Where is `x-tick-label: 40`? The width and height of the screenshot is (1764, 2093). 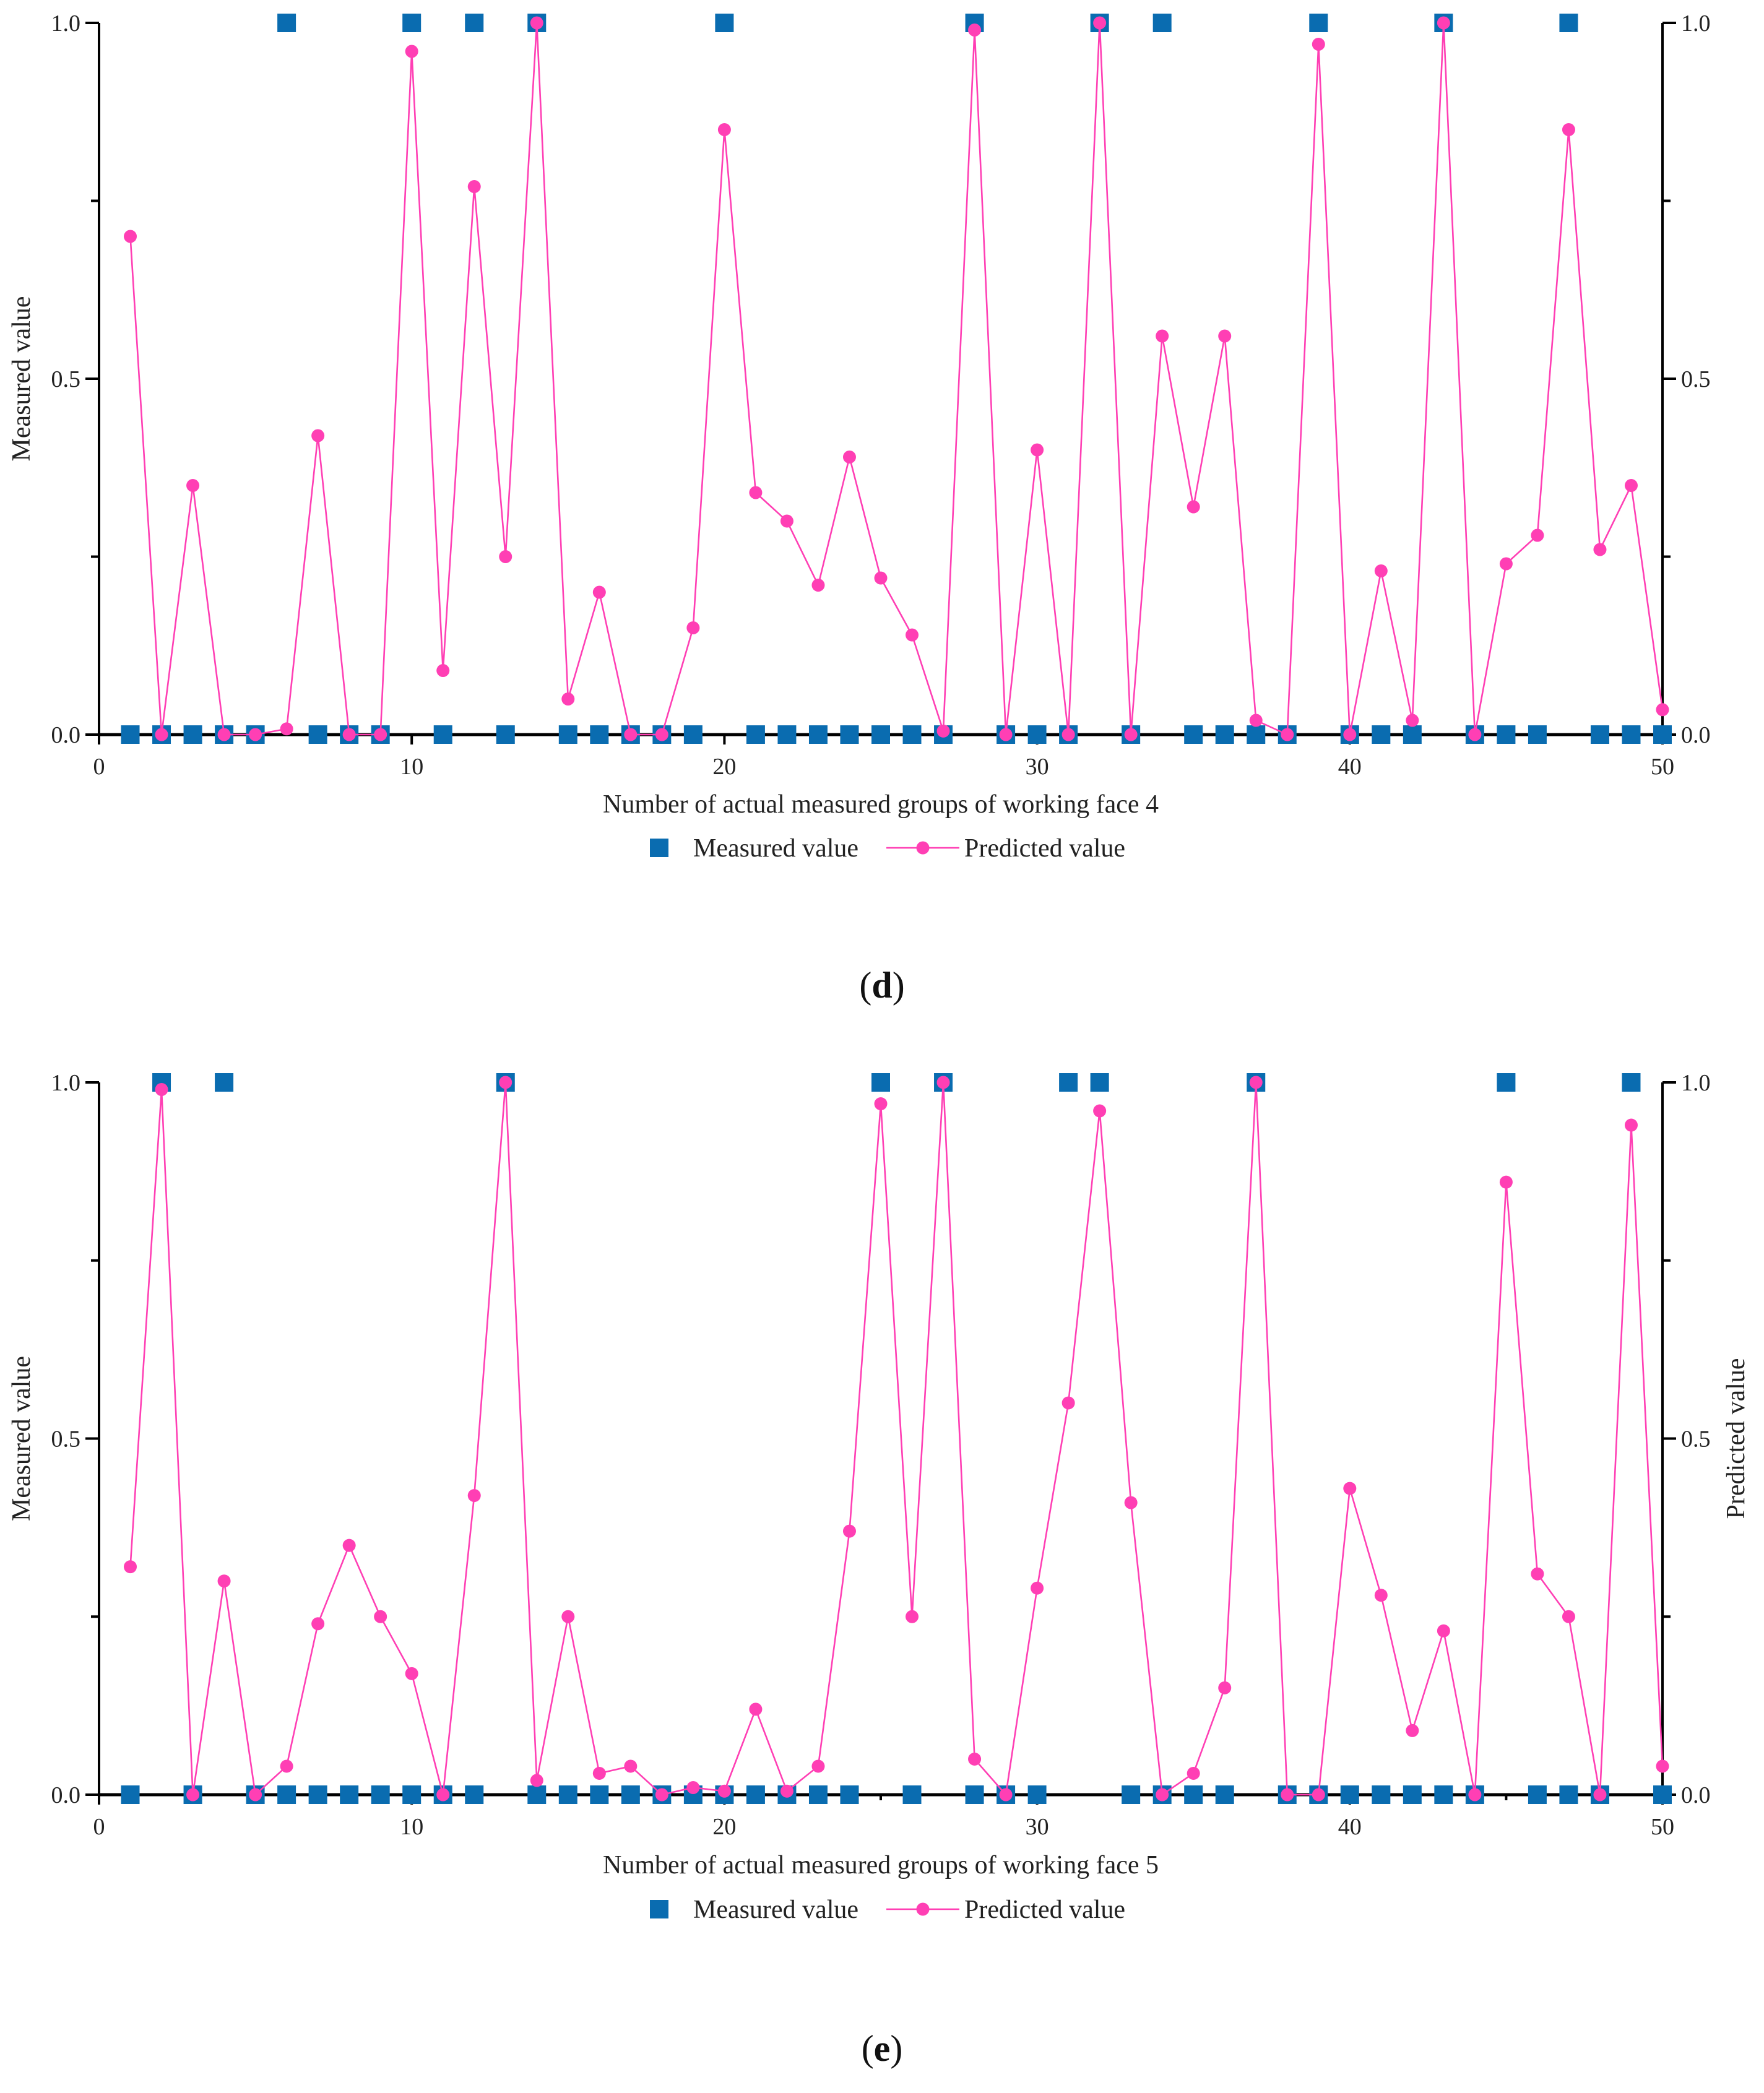 x-tick-label: 40 is located at coordinates (1350, 767).